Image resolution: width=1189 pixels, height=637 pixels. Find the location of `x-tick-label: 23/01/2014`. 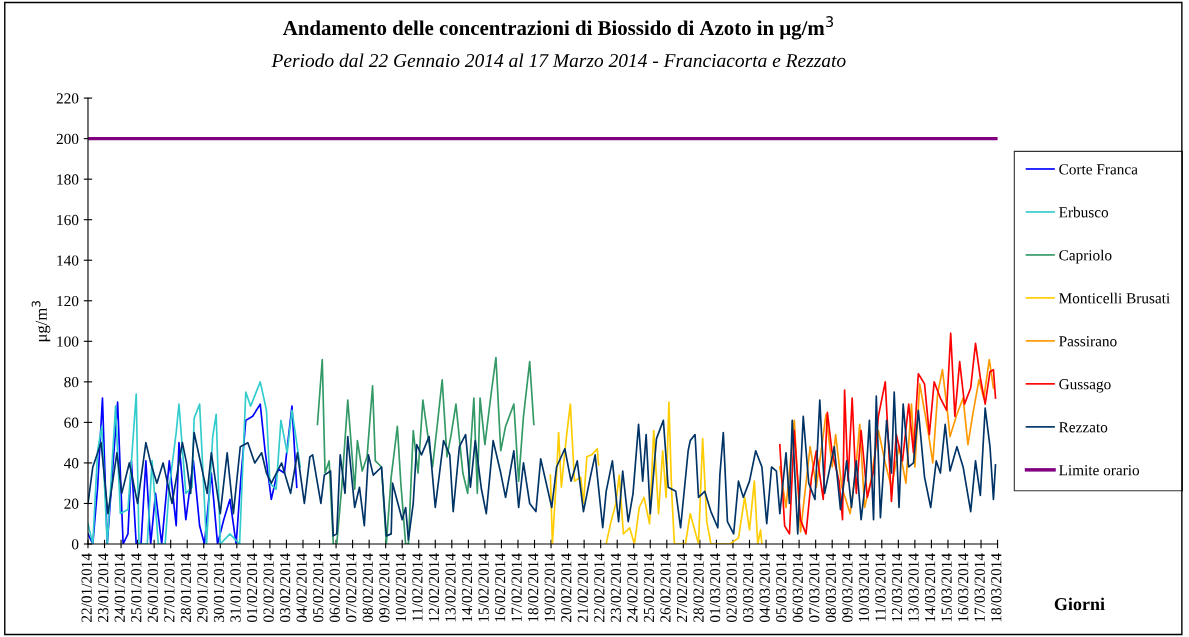

x-tick-label: 23/01/2014 is located at coordinates (103, 587).